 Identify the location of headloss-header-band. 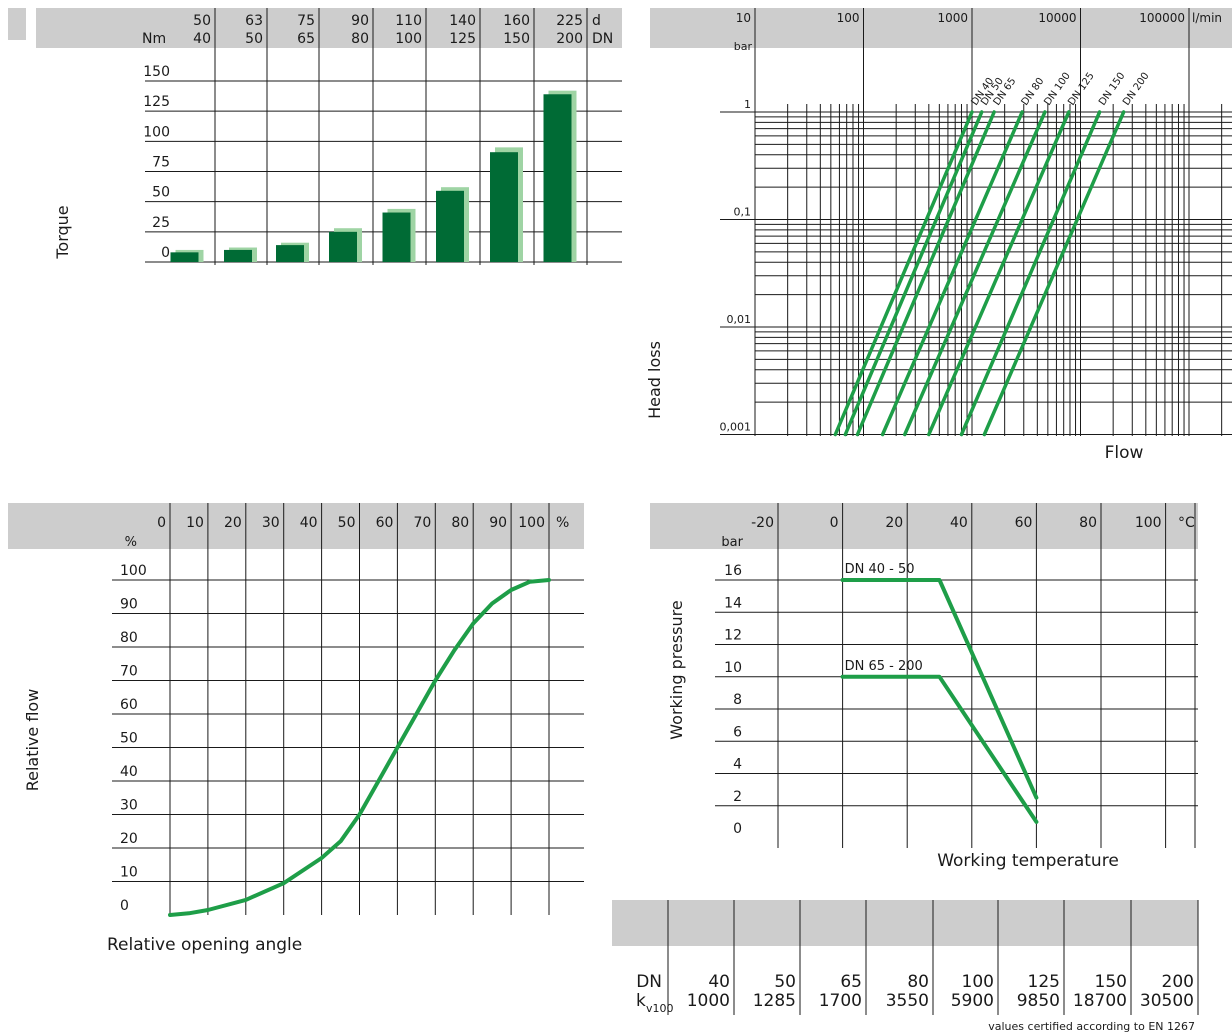
(941, 28).